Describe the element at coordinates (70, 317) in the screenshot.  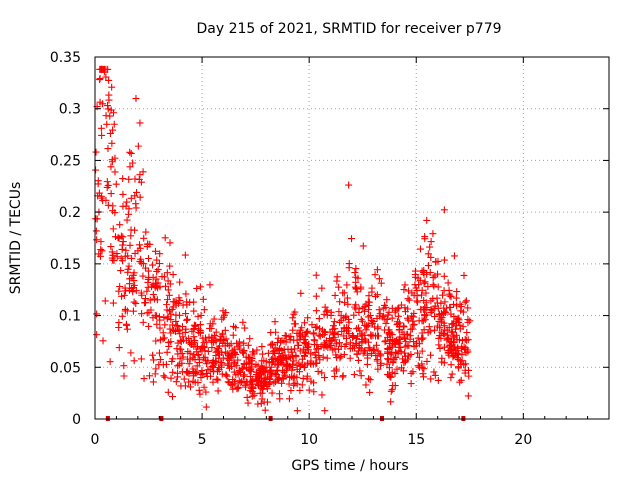
I see `y-tick-label: 0.1` at that location.